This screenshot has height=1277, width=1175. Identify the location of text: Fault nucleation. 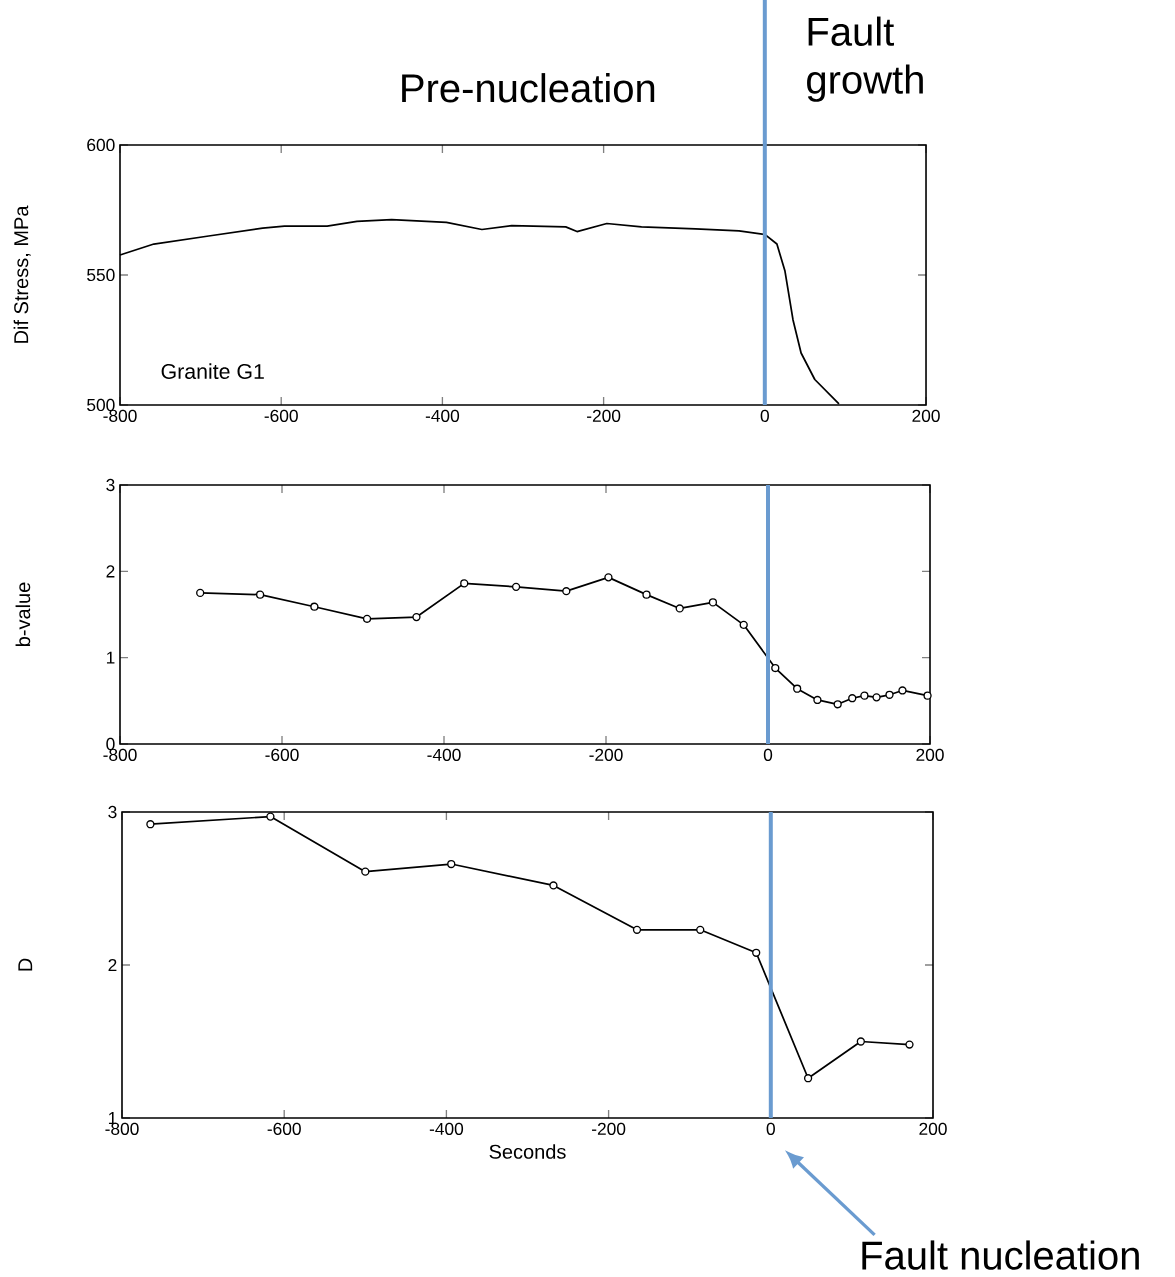
(1000, 1255).